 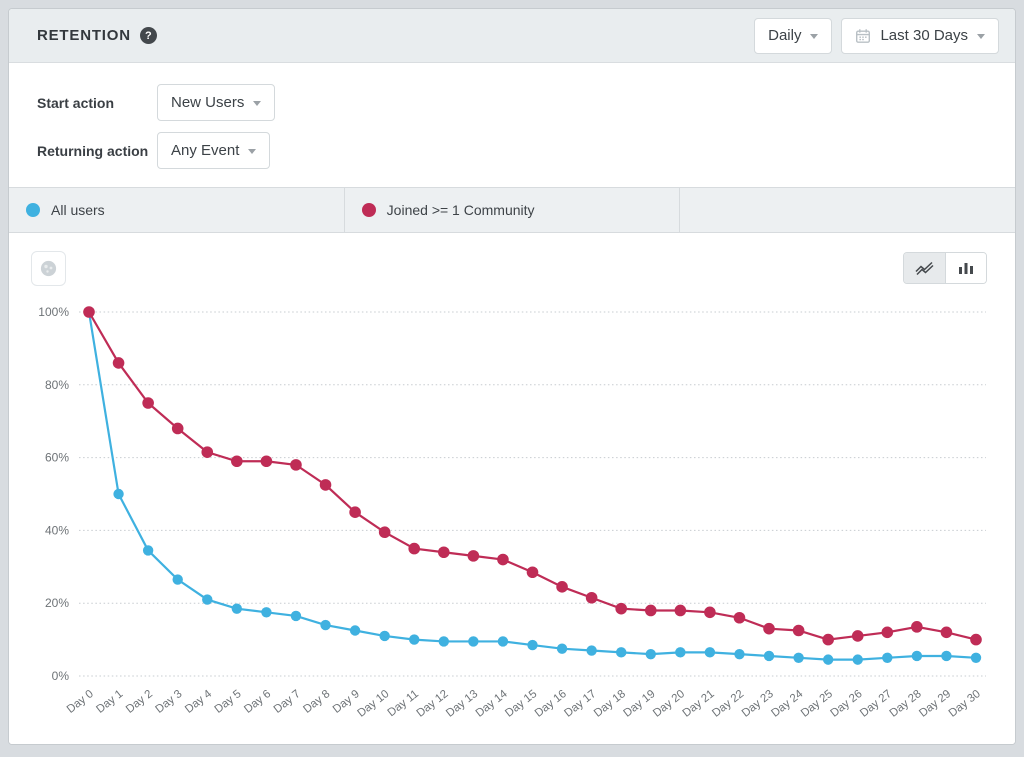 I want to click on svg-text: Day 4, so click(x=199, y=702).